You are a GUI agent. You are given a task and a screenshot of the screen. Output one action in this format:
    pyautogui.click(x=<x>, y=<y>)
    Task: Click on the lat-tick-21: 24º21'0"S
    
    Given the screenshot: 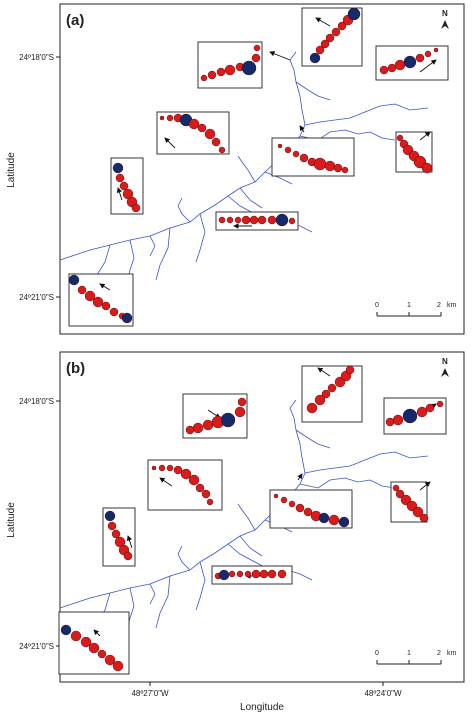 What is the action you would take?
    pyautogui.click(x=36, y=646)
    